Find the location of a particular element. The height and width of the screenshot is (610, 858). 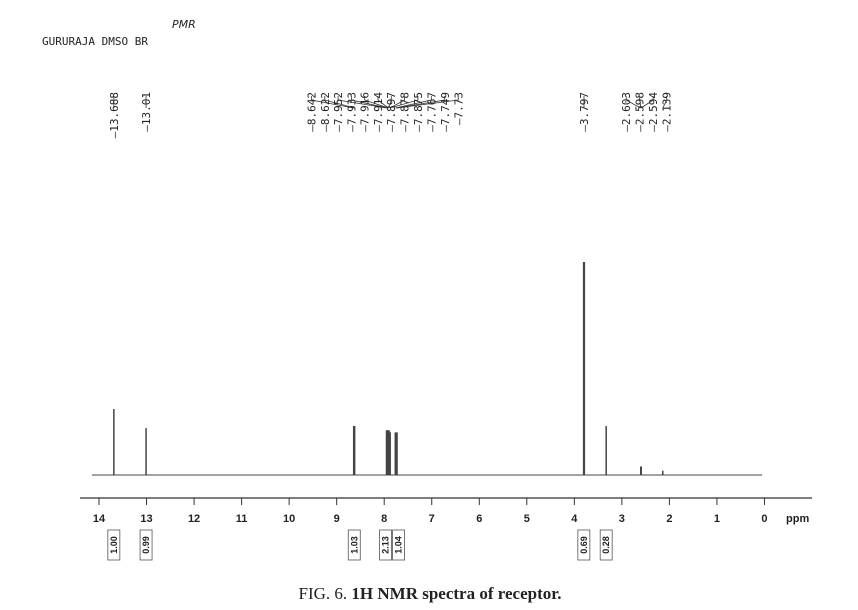

header: GURURAJA DMSO BR is located at coordinates (95, 41).